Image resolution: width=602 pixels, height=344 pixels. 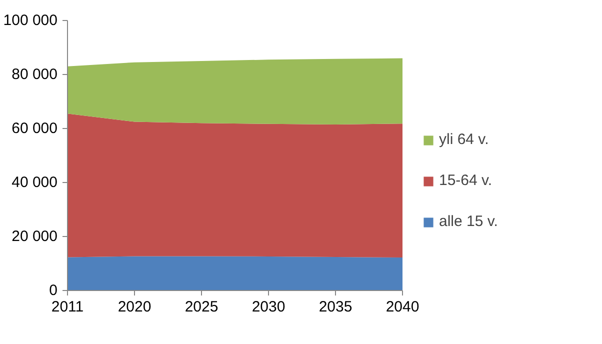 What do you see at coordinates (468, 221) in the screenshot?
I see `legend-label: alle 15 v.` at bounding box center [468, 221].